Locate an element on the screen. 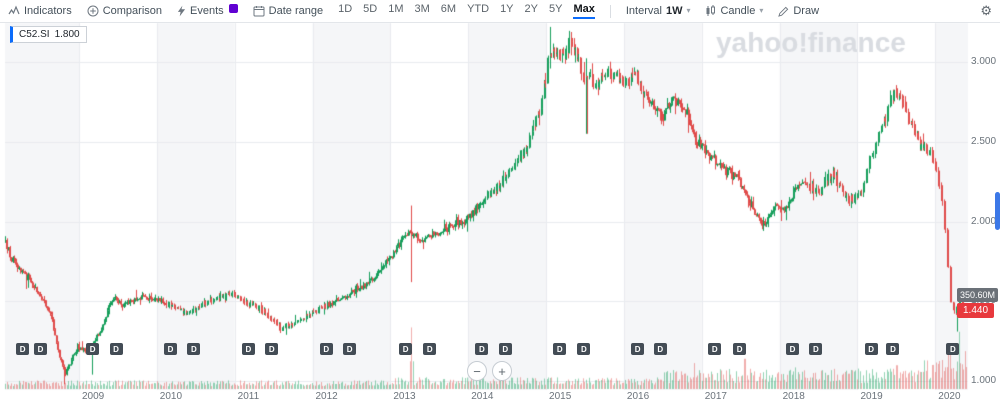  range-button-ytd: YTD is located at coordinates (478, 9).